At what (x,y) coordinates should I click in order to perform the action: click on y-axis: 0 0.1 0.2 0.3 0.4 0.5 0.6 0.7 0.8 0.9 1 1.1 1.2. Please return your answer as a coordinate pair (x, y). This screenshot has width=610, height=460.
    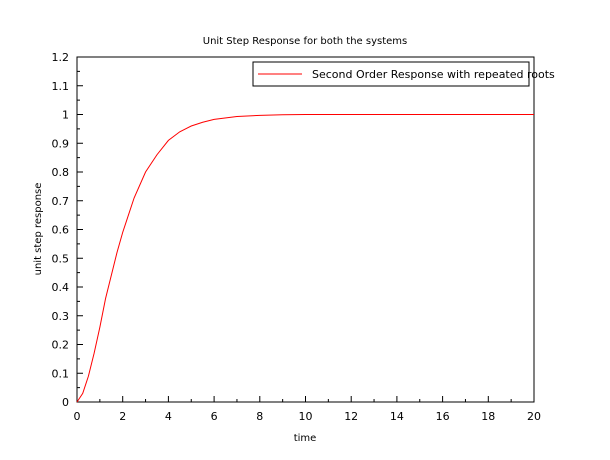
    Looking at the image, I should click on (67, 230).